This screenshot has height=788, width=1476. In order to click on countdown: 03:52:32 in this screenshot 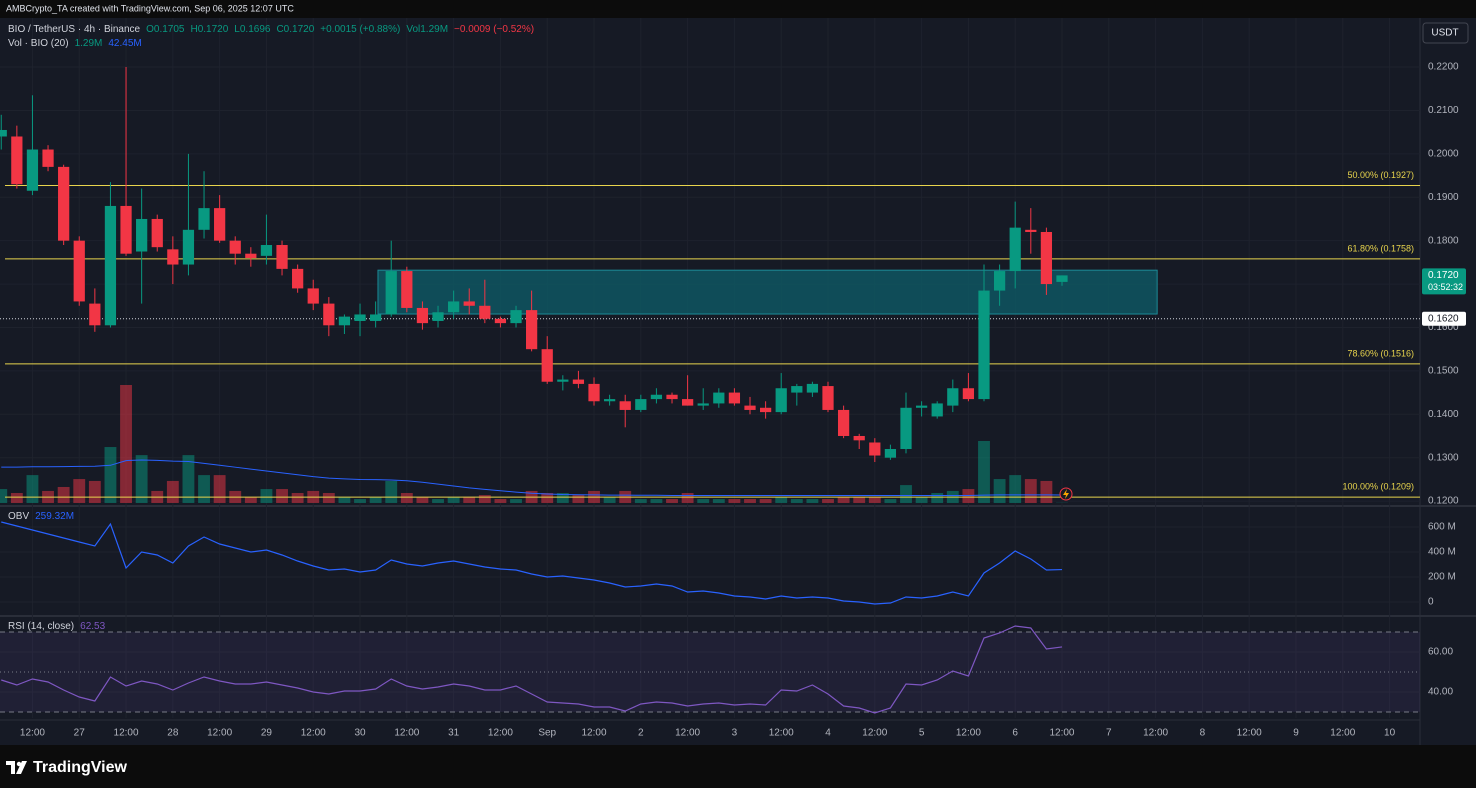, I will do `click(1445, 287)`.